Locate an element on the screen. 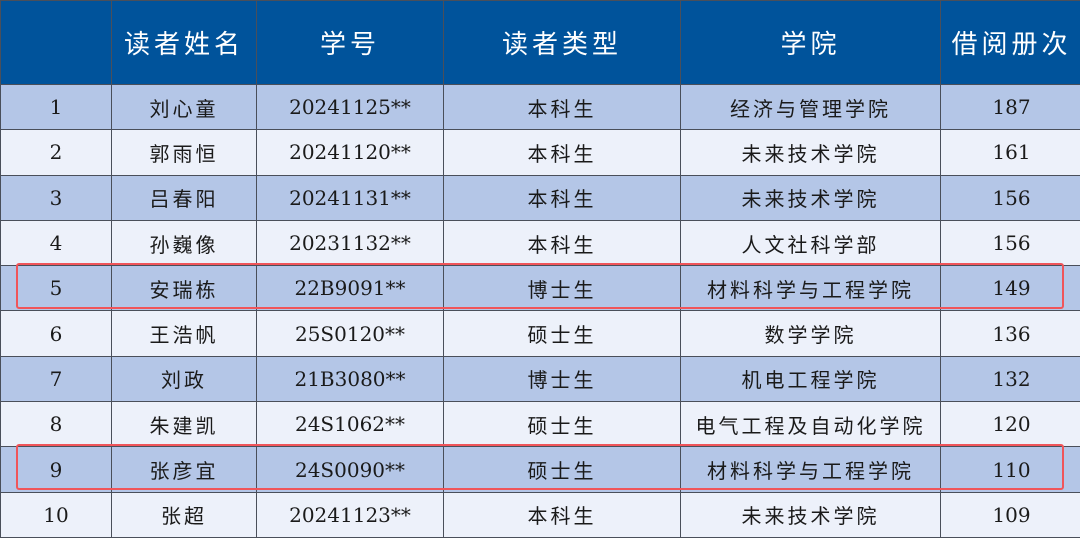 Image resolution: width=1080 pixels, height=538 pixels. cell-rank: 5 is located at coordinates (56, 288).